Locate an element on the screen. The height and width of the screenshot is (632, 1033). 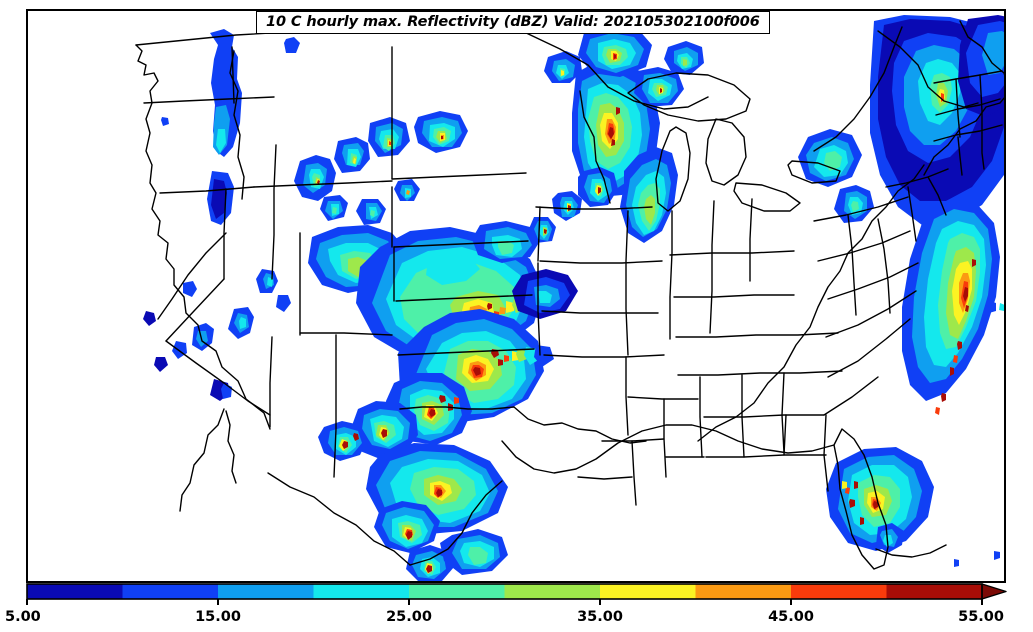
colorbar-bands is located at coordinates (505, 591).